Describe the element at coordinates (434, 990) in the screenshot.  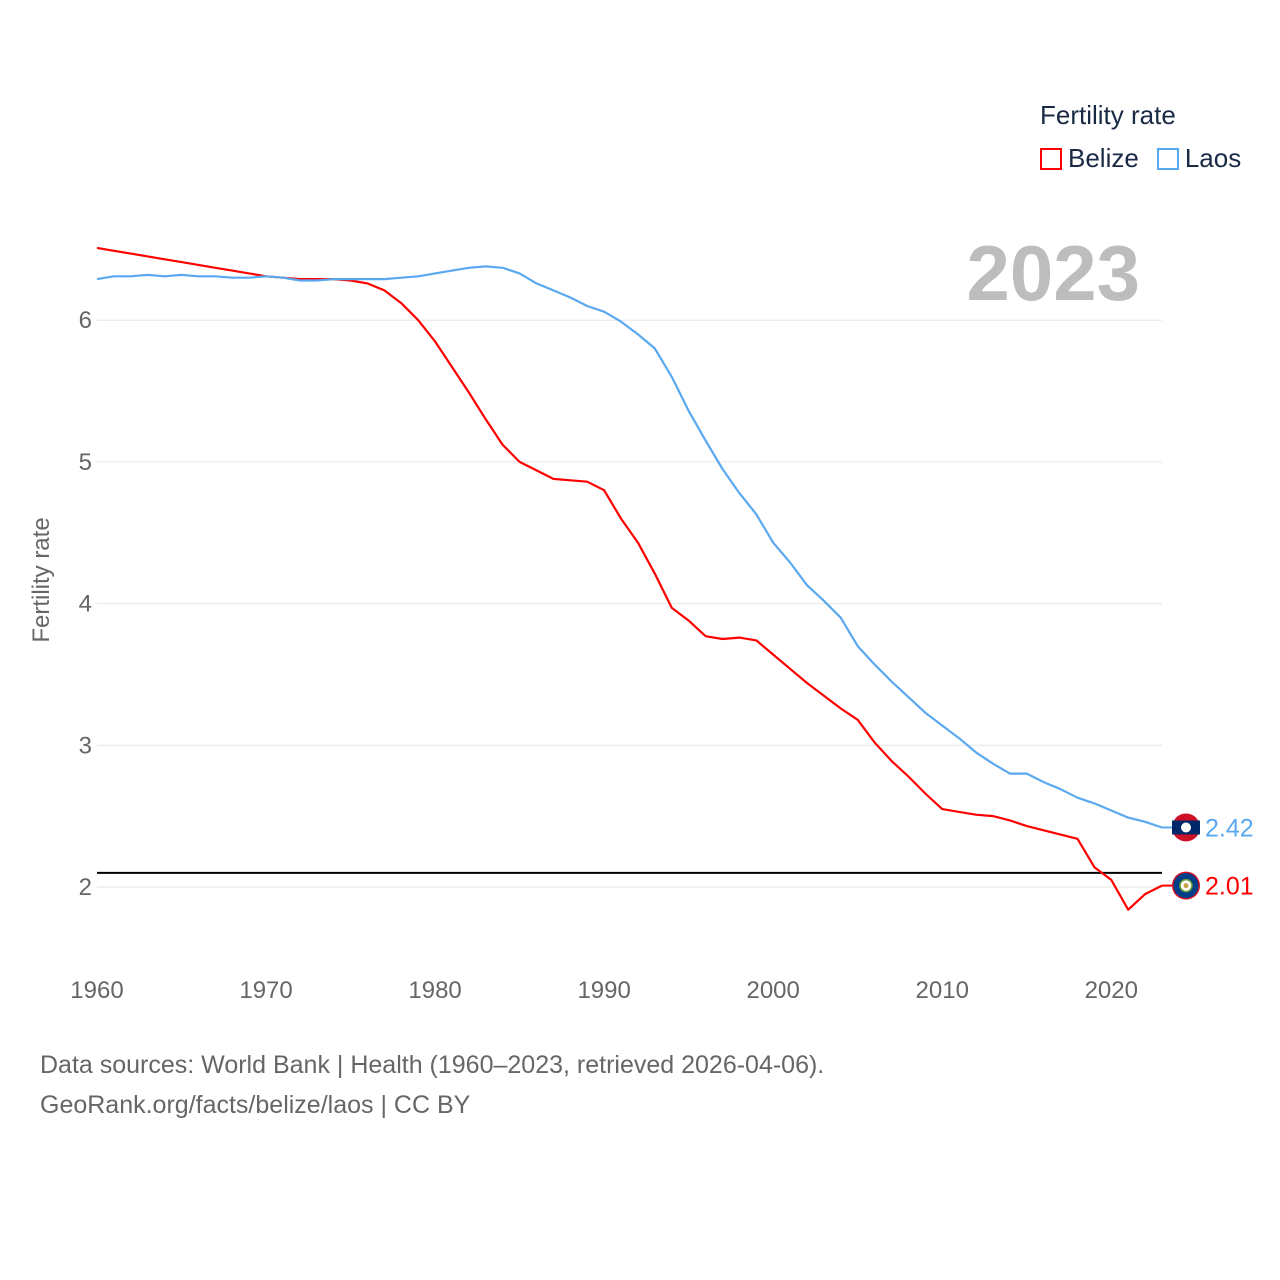
I see `x-tick-label: 1980` at that location.